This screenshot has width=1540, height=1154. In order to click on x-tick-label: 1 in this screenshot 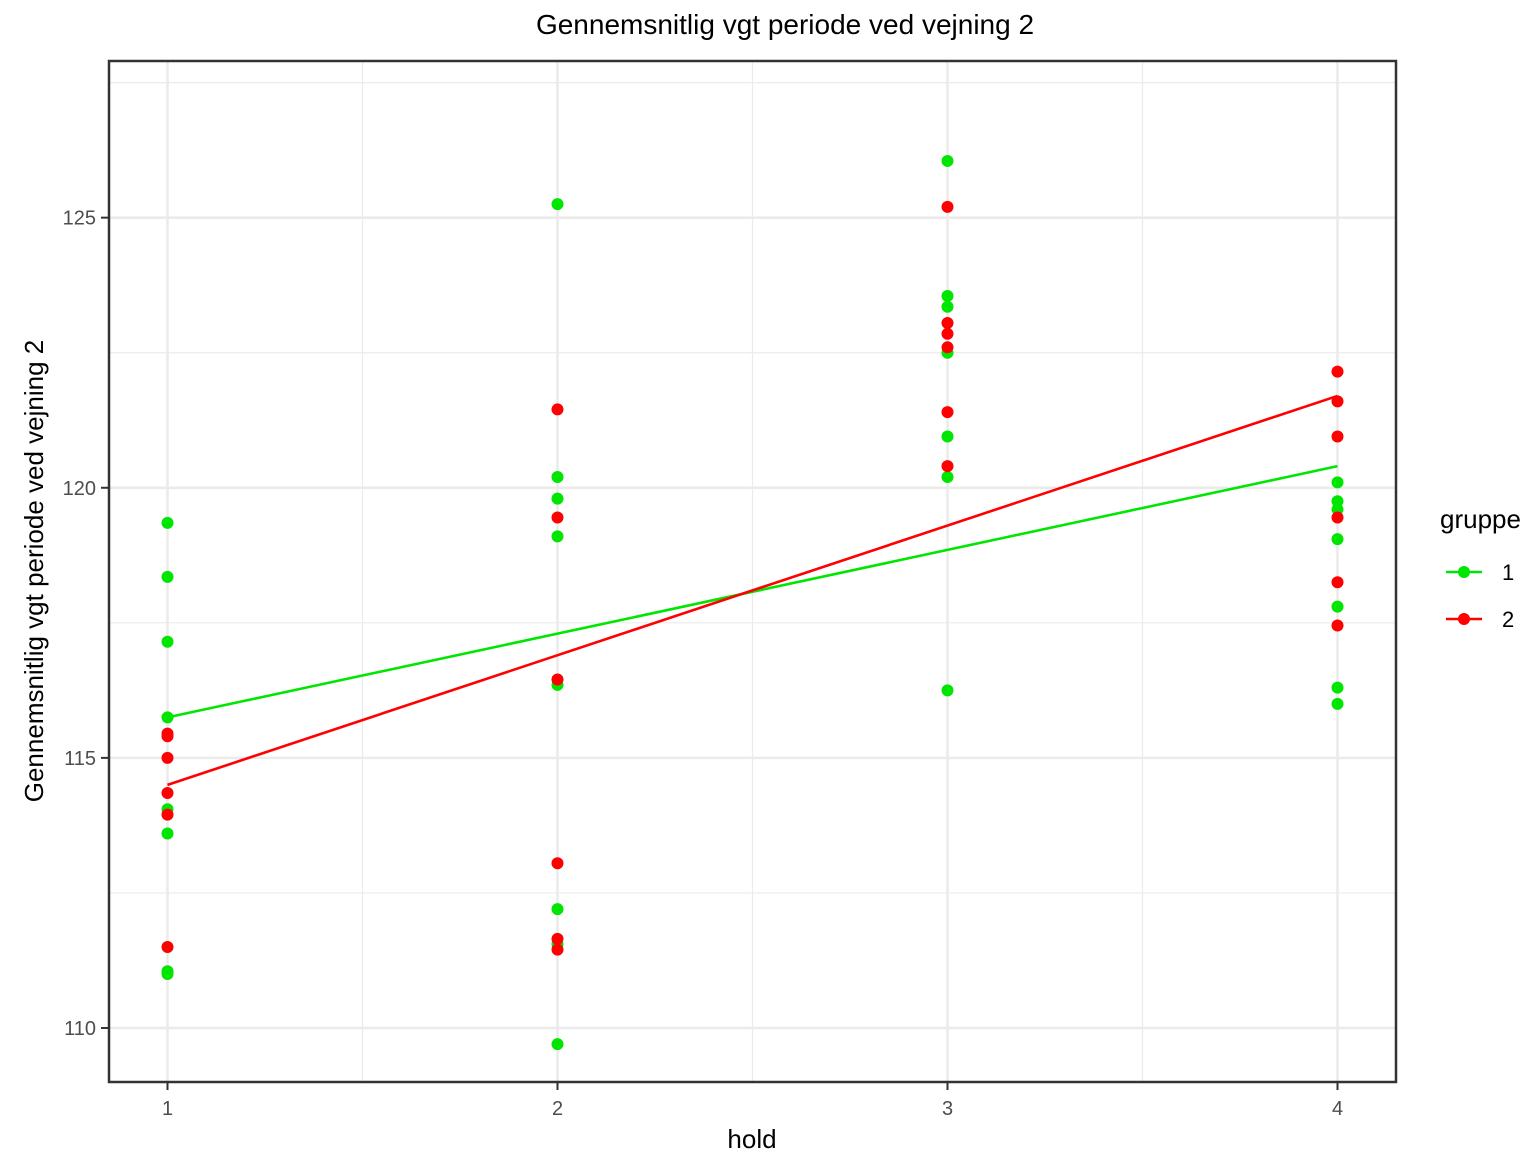, I will do `click(167, 1109)`.